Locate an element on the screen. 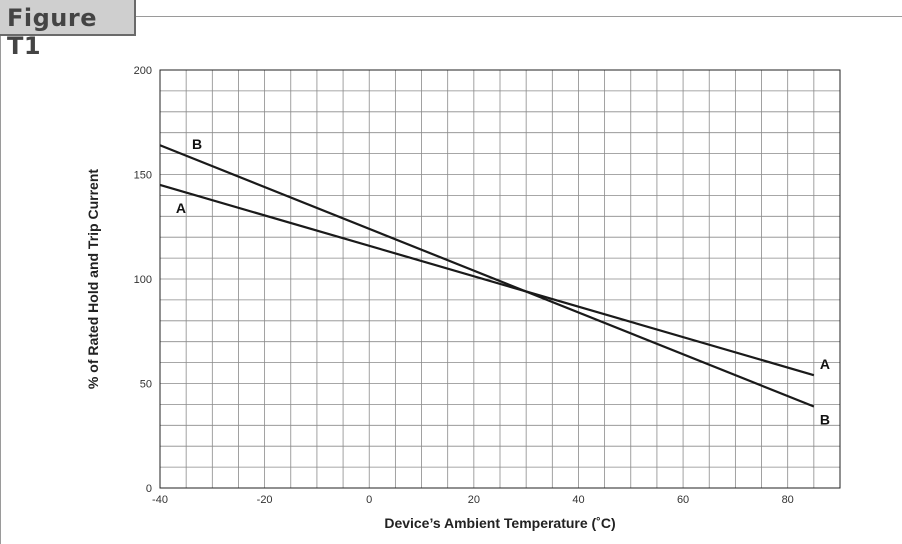 The height and width of the screenshot is (544, 902). x-tick-label: 60 is located at coordinates (683, 500).